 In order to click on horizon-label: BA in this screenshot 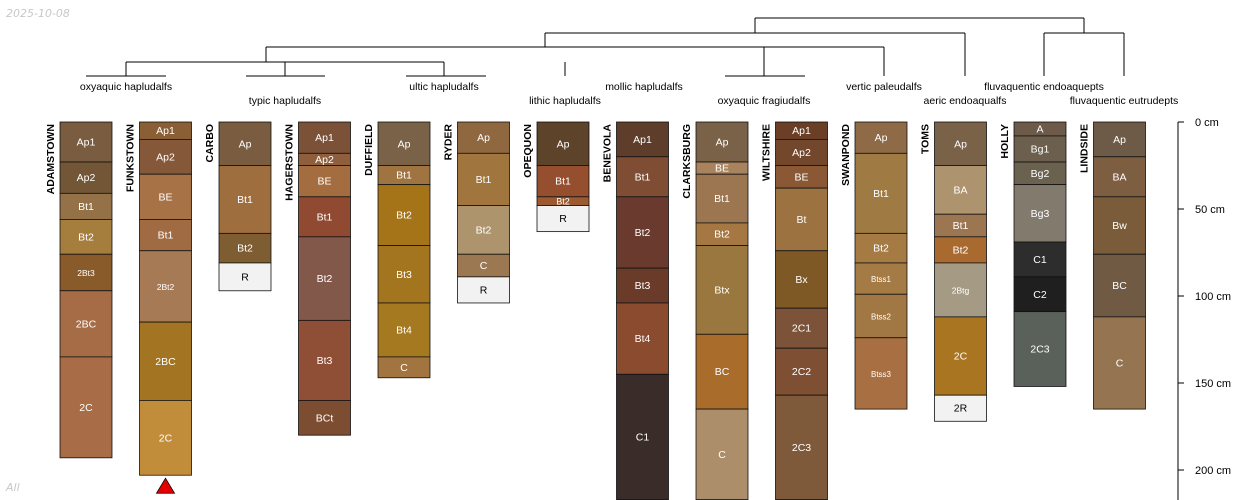, I will do `click(1119, 177)`.